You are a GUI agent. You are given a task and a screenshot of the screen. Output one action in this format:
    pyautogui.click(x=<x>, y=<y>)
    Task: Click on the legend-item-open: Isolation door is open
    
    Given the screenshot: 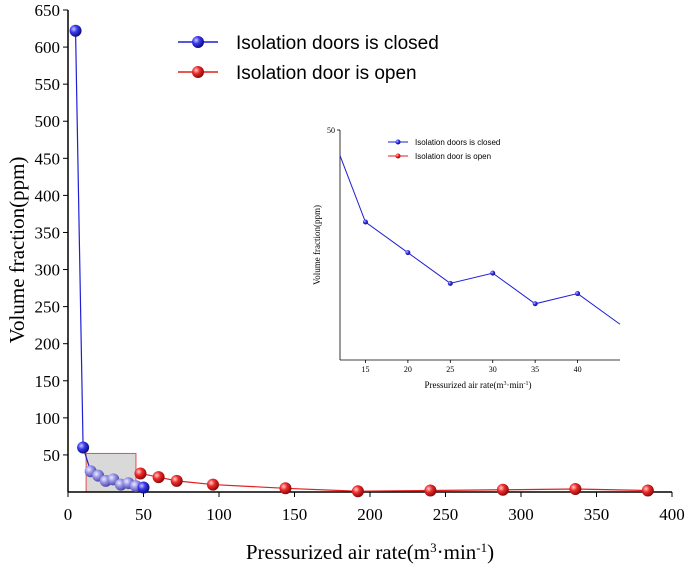 What is the action you would take?
    pyautogui.click(x=297, y=73)
    